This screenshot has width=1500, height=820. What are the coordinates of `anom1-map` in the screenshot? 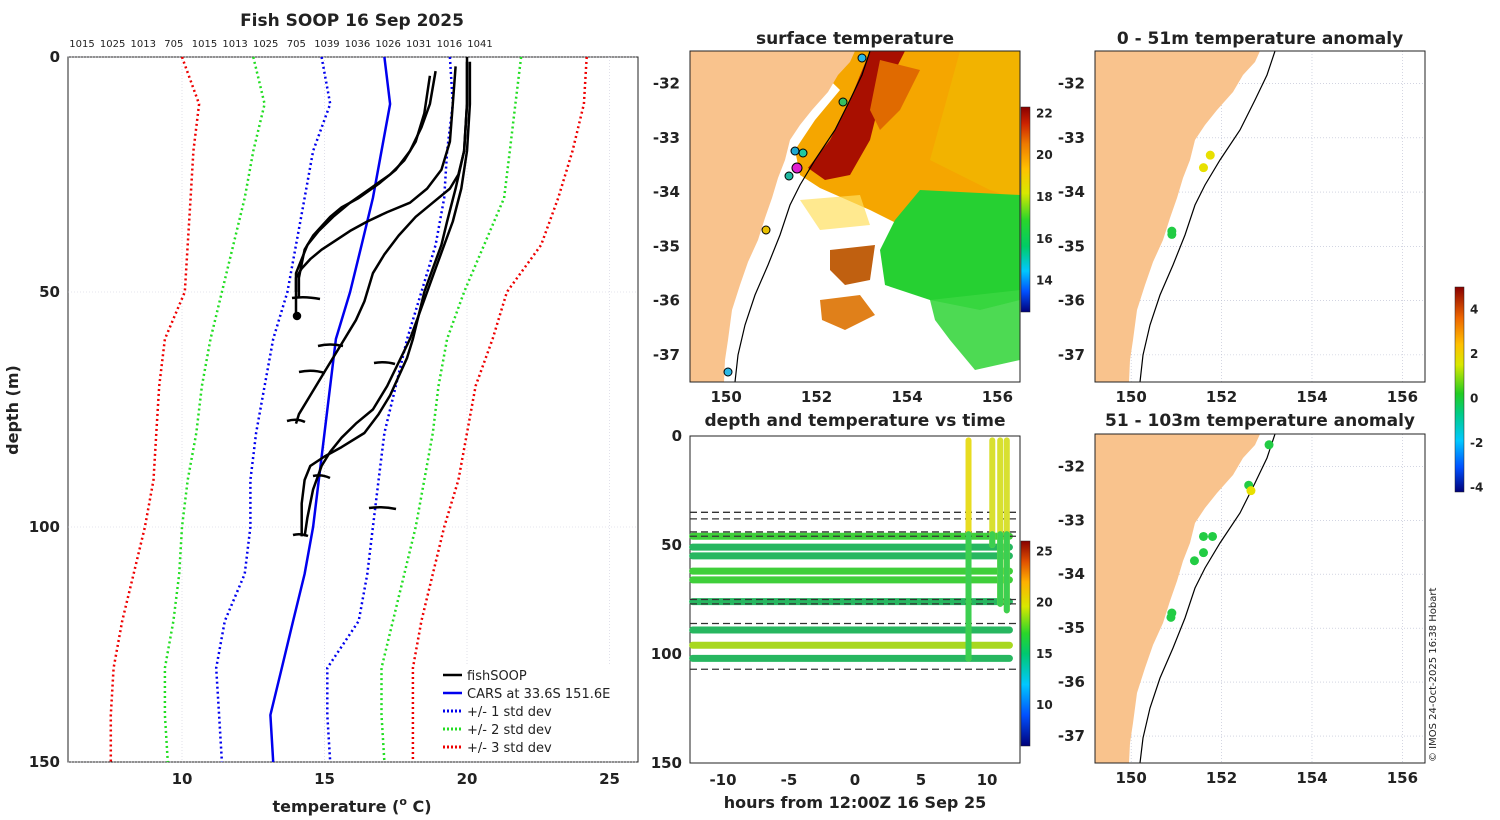 It's located at (1260, 598).